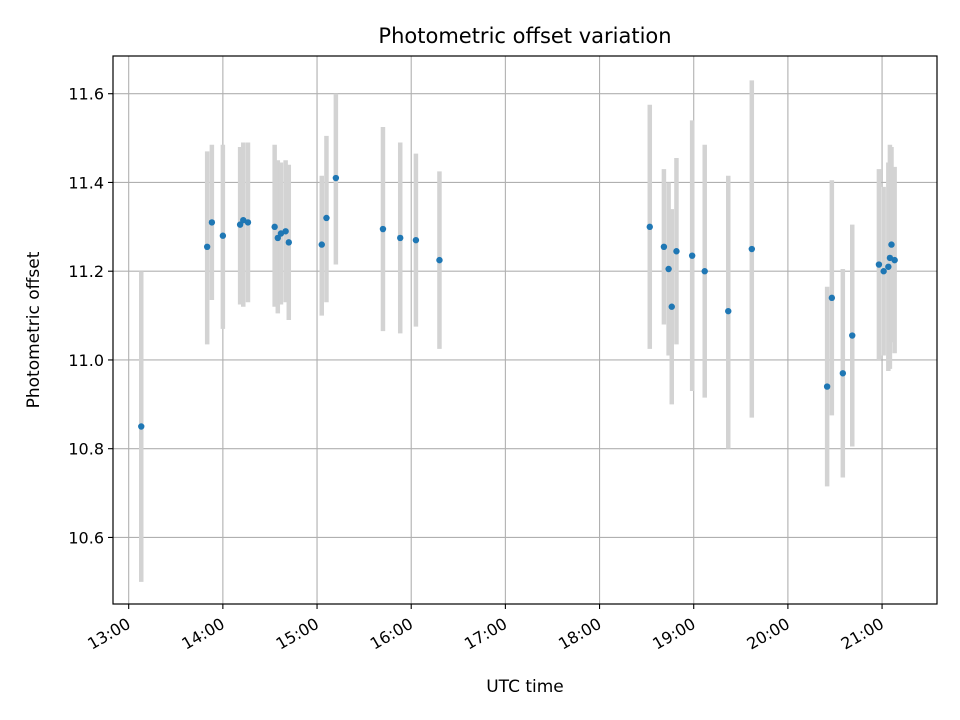 This screenshot has width=960, height=720. Describe the element at coordinates (34, 329) in the screenshot. I see `y-axis-label: Photometric offset` at that location.